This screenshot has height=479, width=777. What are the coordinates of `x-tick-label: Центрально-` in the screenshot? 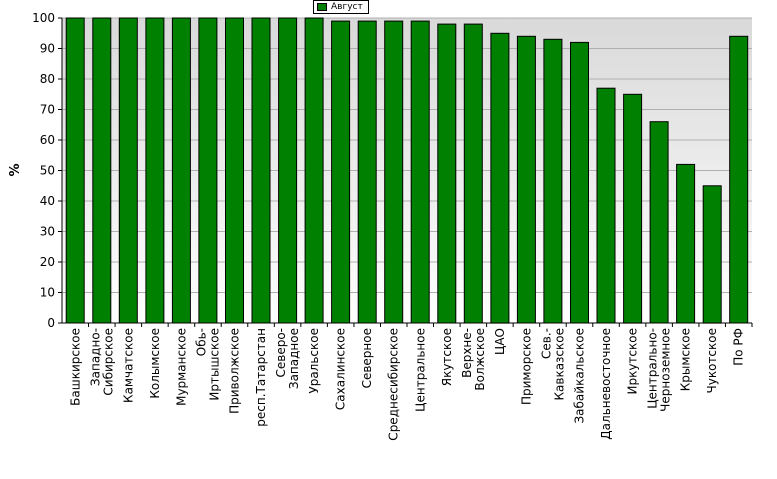 It's located at (653, 368).